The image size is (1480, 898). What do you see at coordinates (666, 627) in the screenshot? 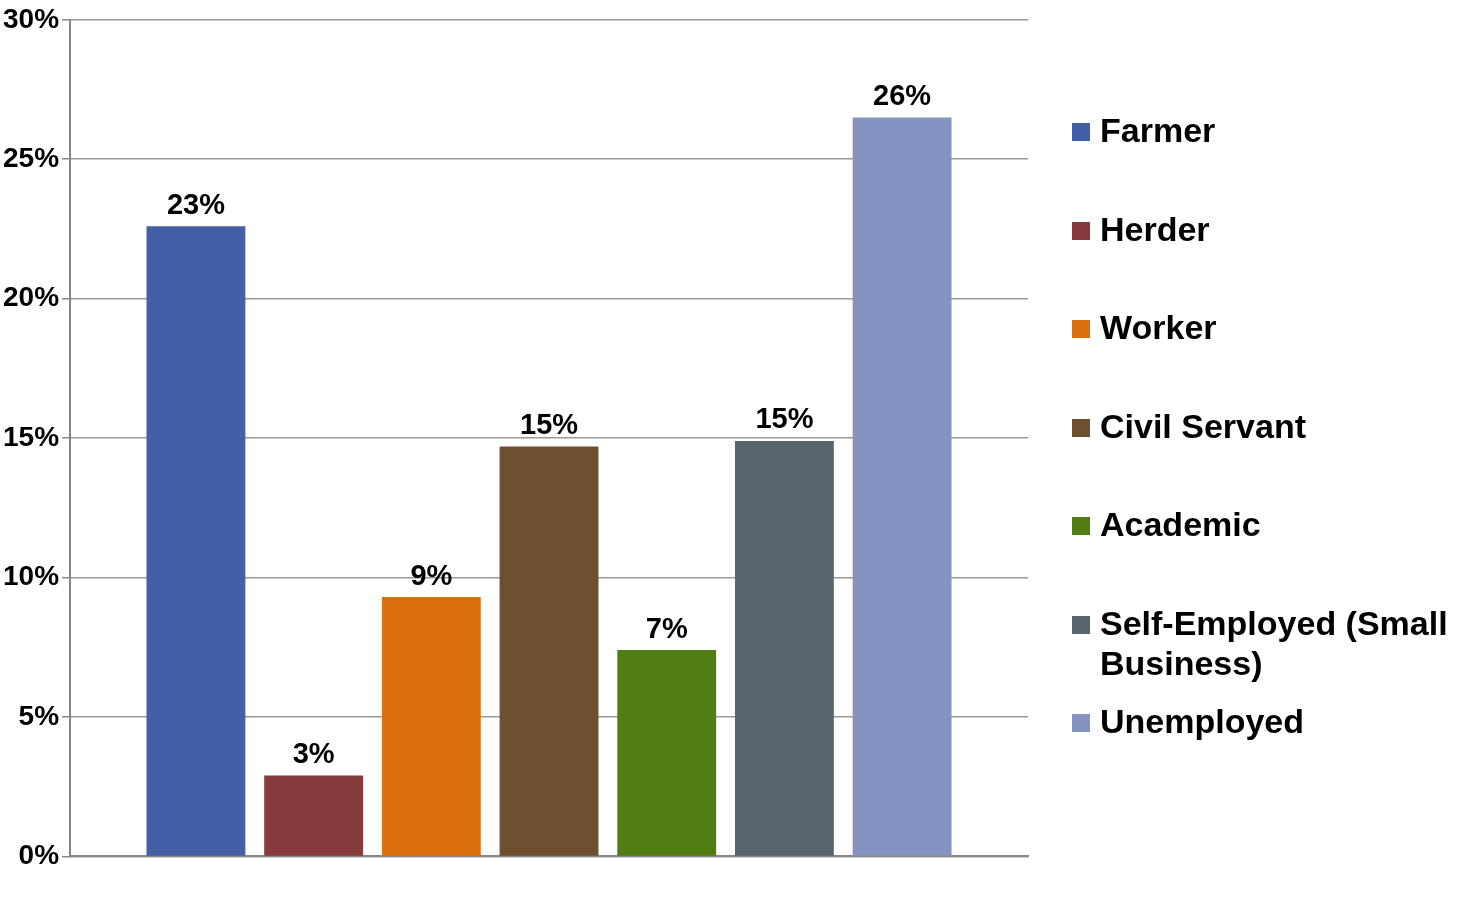
I see `data-label: 7%` at bounding box center [666, 627].